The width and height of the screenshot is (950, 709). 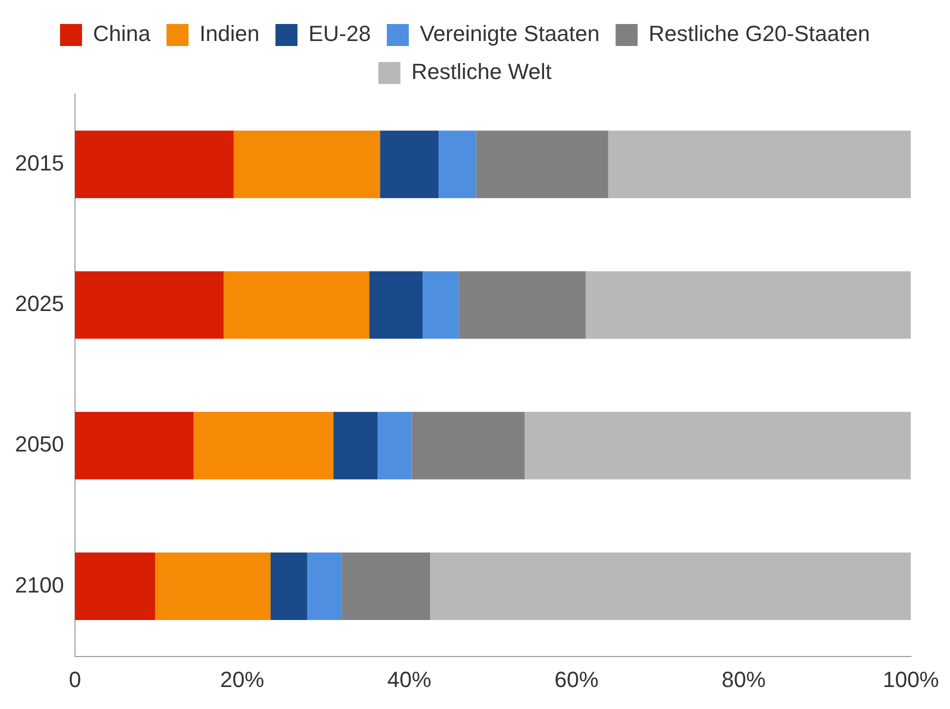 I want to click on x-tick-label: 100%, so click(x=911, y=679).